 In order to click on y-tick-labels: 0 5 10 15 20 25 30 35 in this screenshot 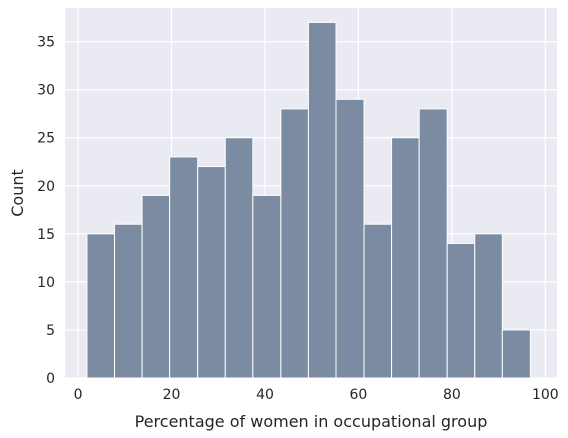, I will do `click(46, 211)`.